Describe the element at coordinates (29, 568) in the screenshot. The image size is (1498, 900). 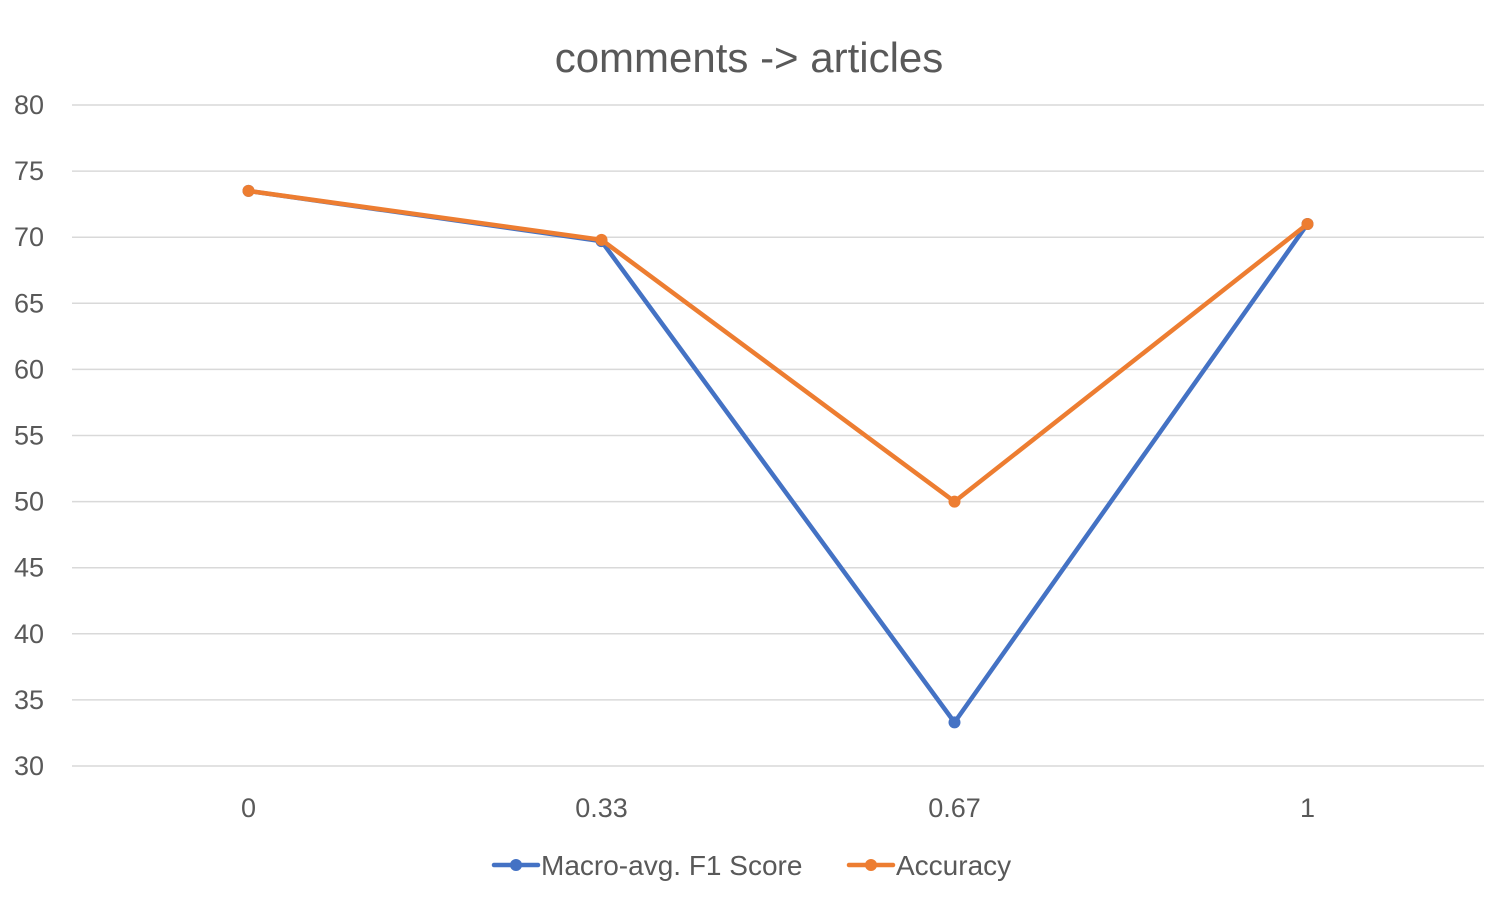
I see `y-tick-label: 45` at that location.